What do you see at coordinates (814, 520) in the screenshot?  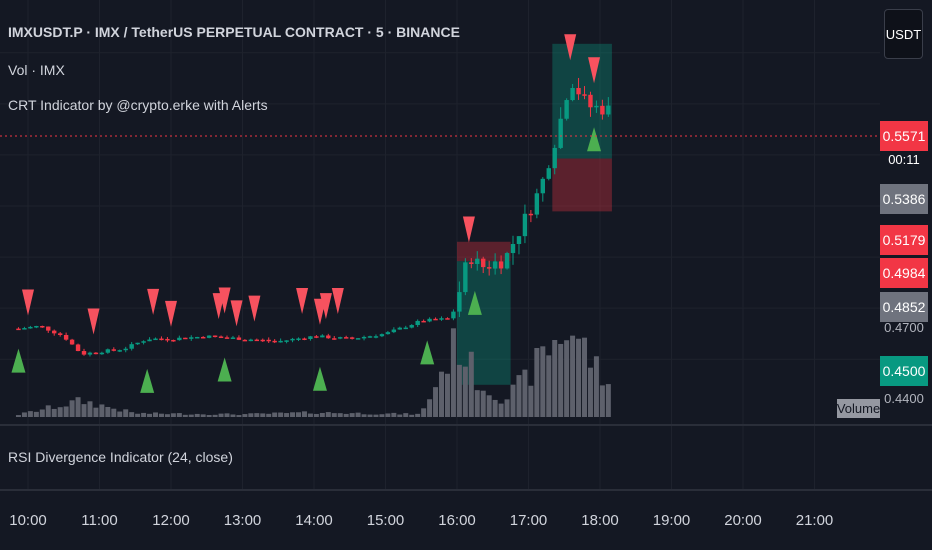 I see `time-tick-label: 21:00` at bounding box center [814, 520].